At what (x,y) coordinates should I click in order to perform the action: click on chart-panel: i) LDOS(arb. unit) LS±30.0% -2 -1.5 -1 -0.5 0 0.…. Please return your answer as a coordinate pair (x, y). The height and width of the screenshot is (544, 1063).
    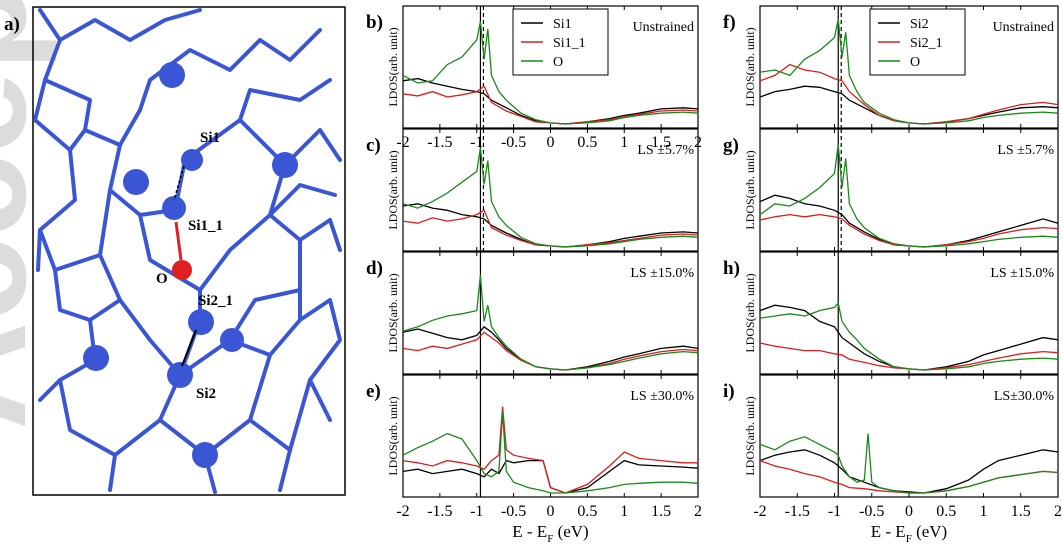
    Looking at the image, I should click on (892, 459).